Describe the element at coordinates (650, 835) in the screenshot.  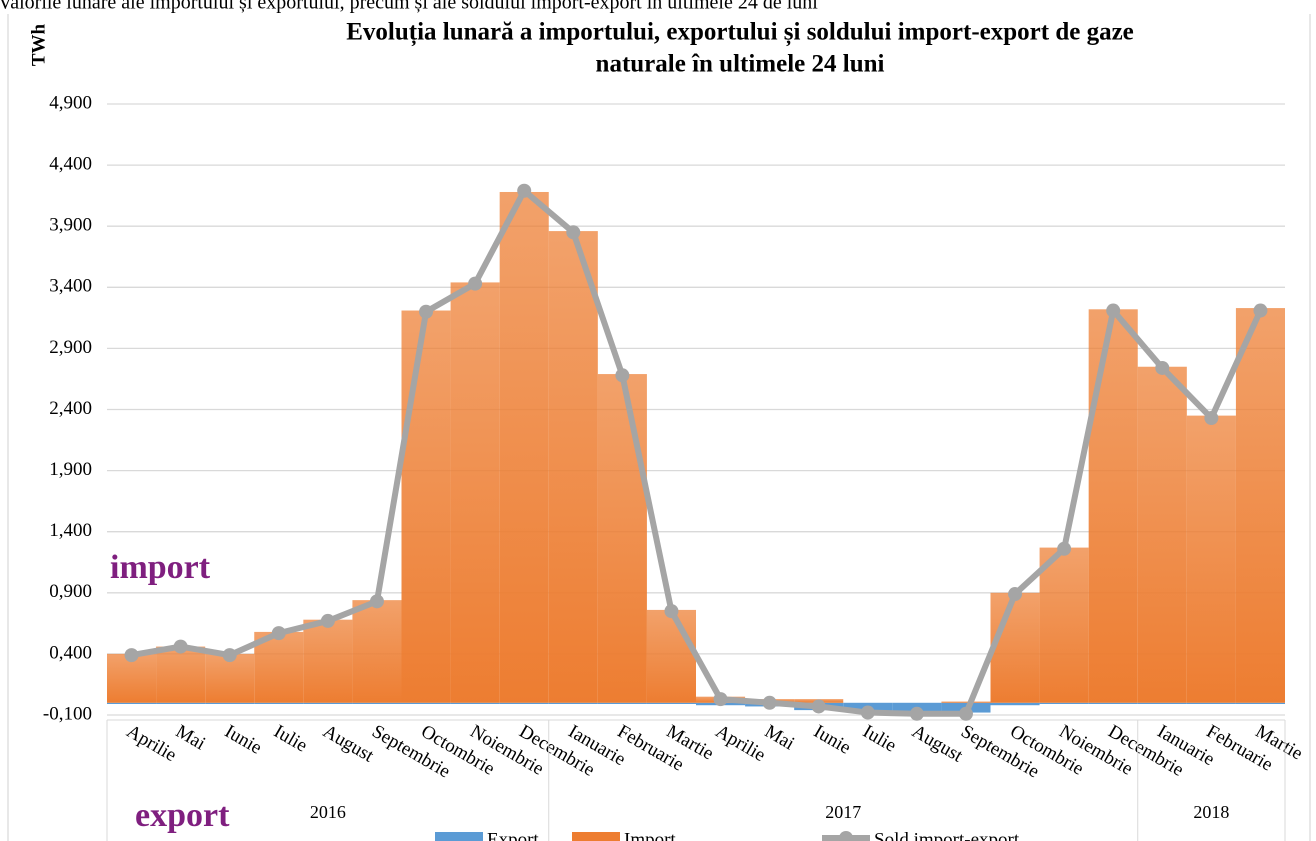
I see `legend-label: Import` at that location.